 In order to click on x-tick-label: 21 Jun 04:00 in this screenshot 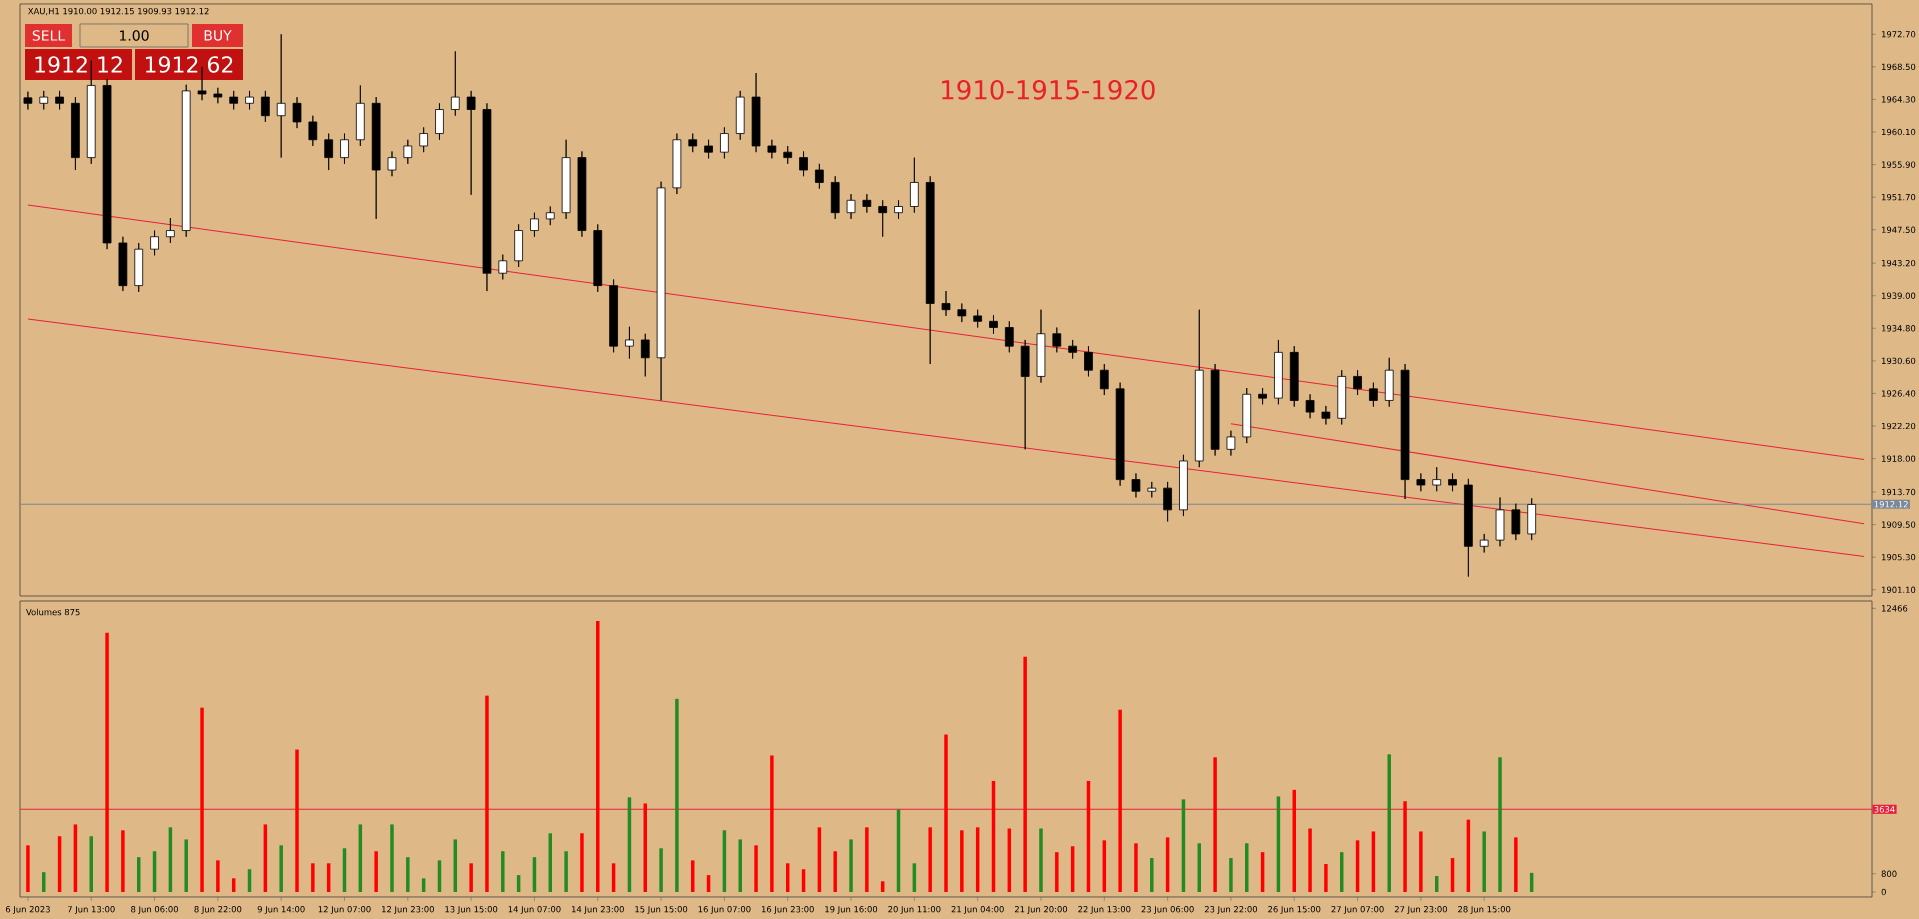, I will do `click(977, 910)`.